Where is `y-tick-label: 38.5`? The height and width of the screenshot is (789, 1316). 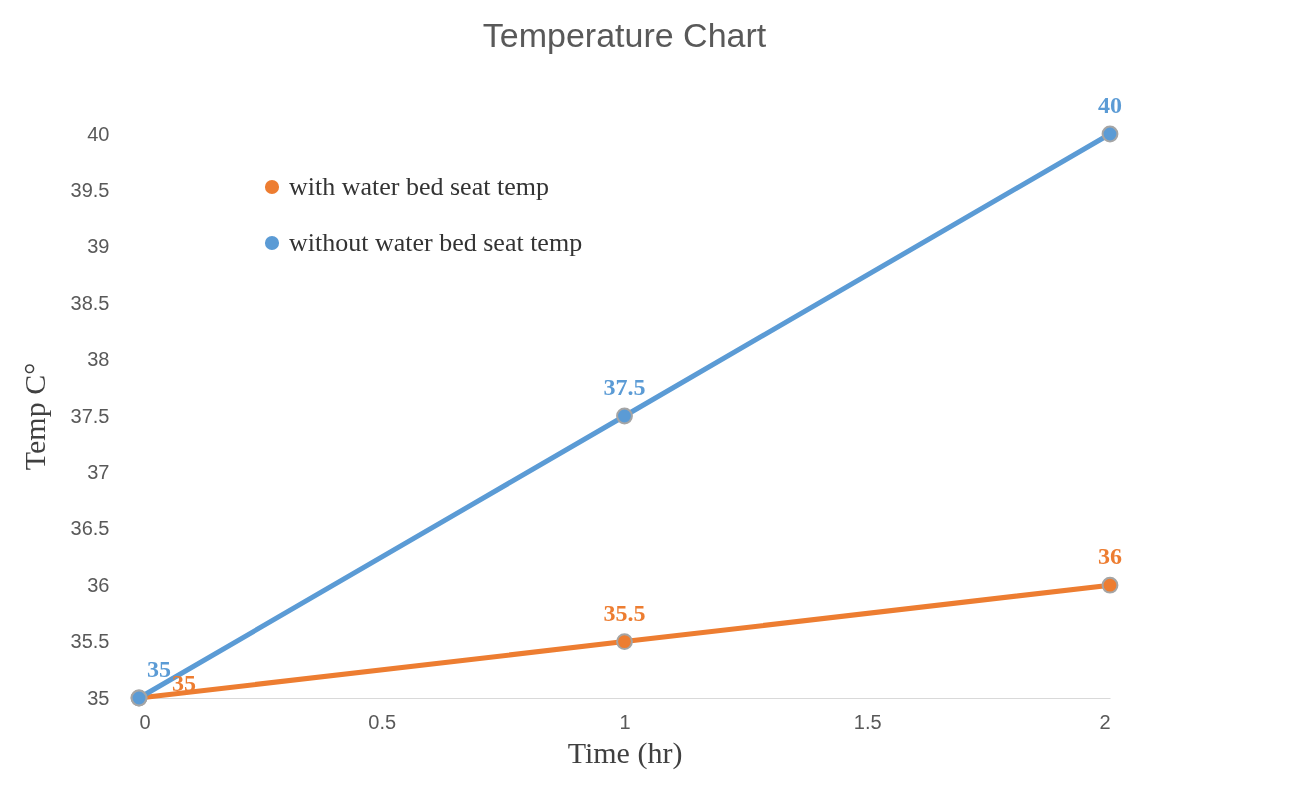 y-tick-label: 38.5 is located at coordinates (90, 302).